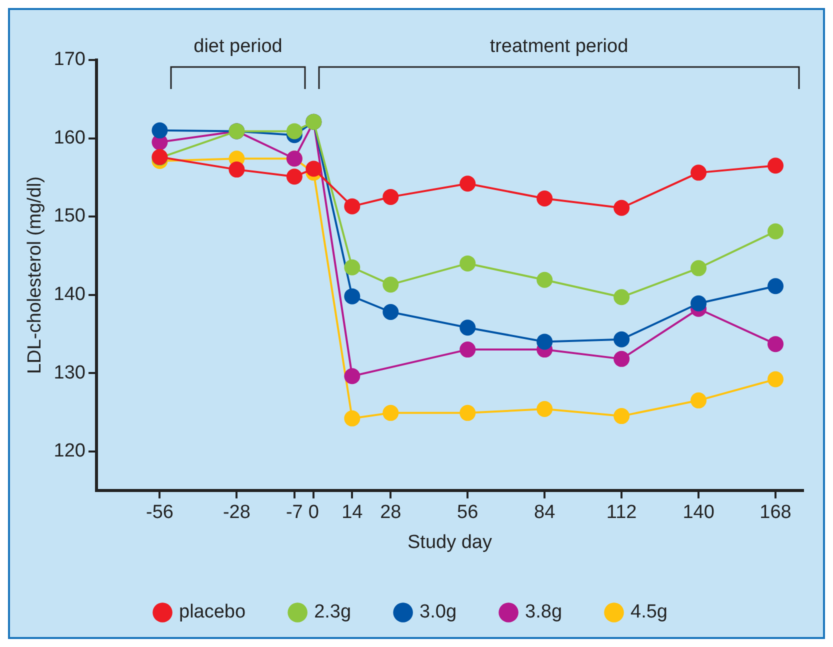  What do you see at coordinates (776, 513) in the screenshot?
I see `x-tick-label: 168` at bounding box center [776, 513].